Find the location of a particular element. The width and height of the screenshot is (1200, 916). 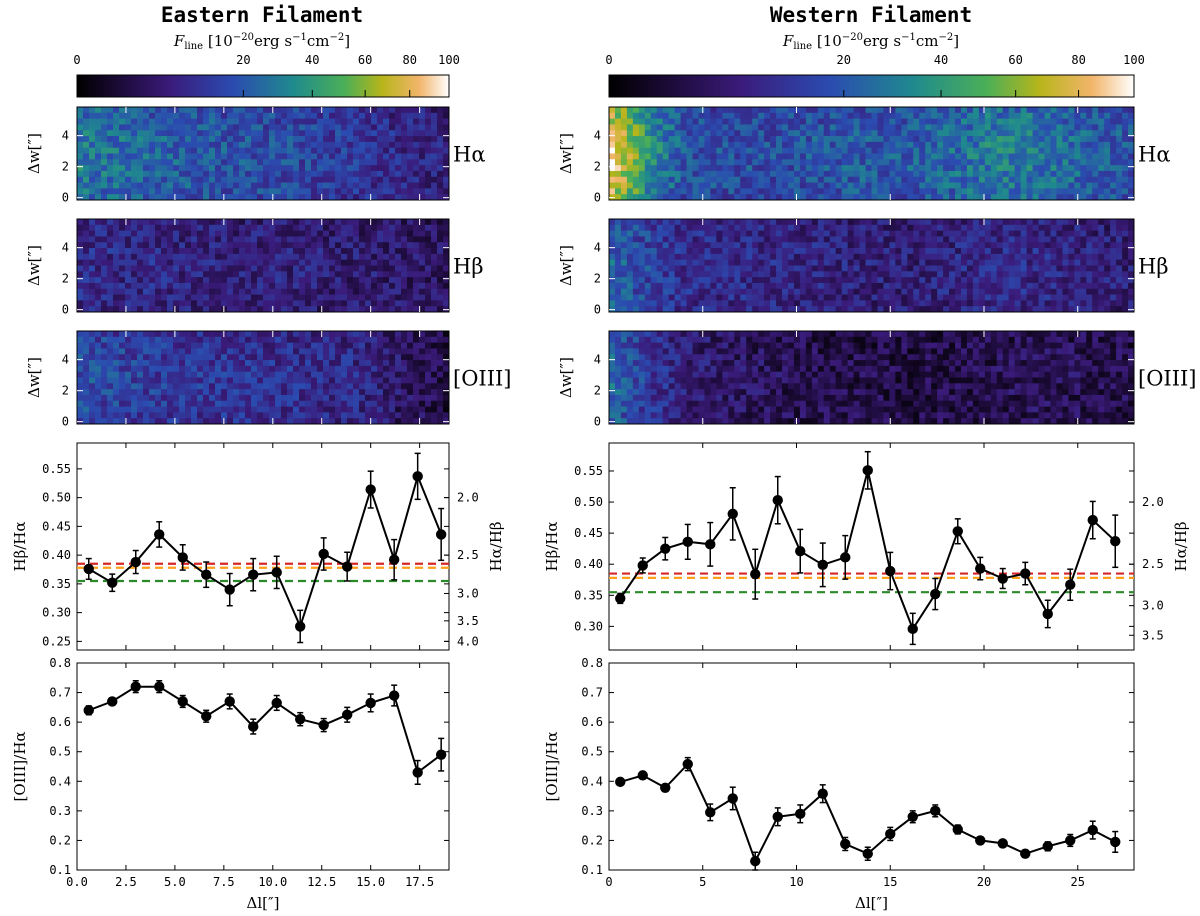

ytick-label: 0.1 is located at coordinates (592, 870).